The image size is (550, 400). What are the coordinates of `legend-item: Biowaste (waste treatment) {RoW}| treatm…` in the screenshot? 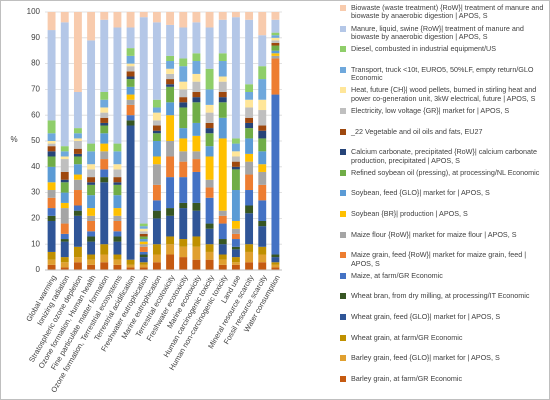 It's located at (442, 14).